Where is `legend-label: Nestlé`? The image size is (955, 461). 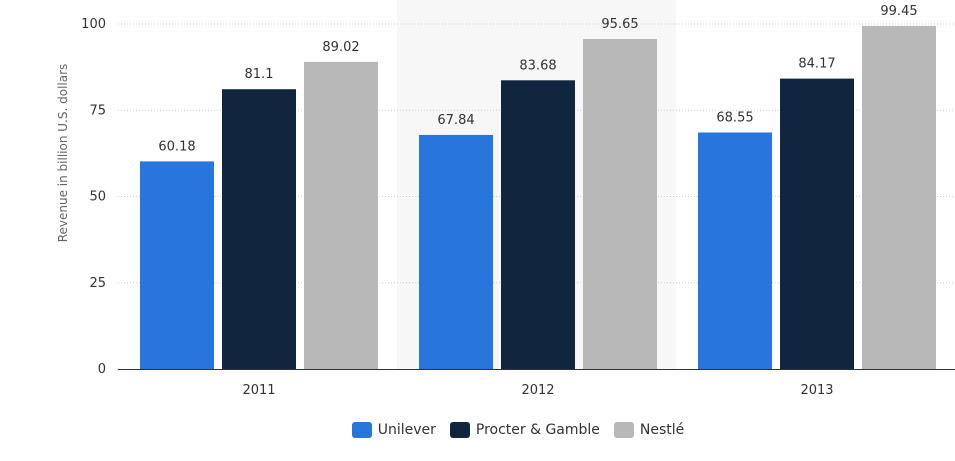
legend-label: Nestlé is located at coordinates (662, 430).